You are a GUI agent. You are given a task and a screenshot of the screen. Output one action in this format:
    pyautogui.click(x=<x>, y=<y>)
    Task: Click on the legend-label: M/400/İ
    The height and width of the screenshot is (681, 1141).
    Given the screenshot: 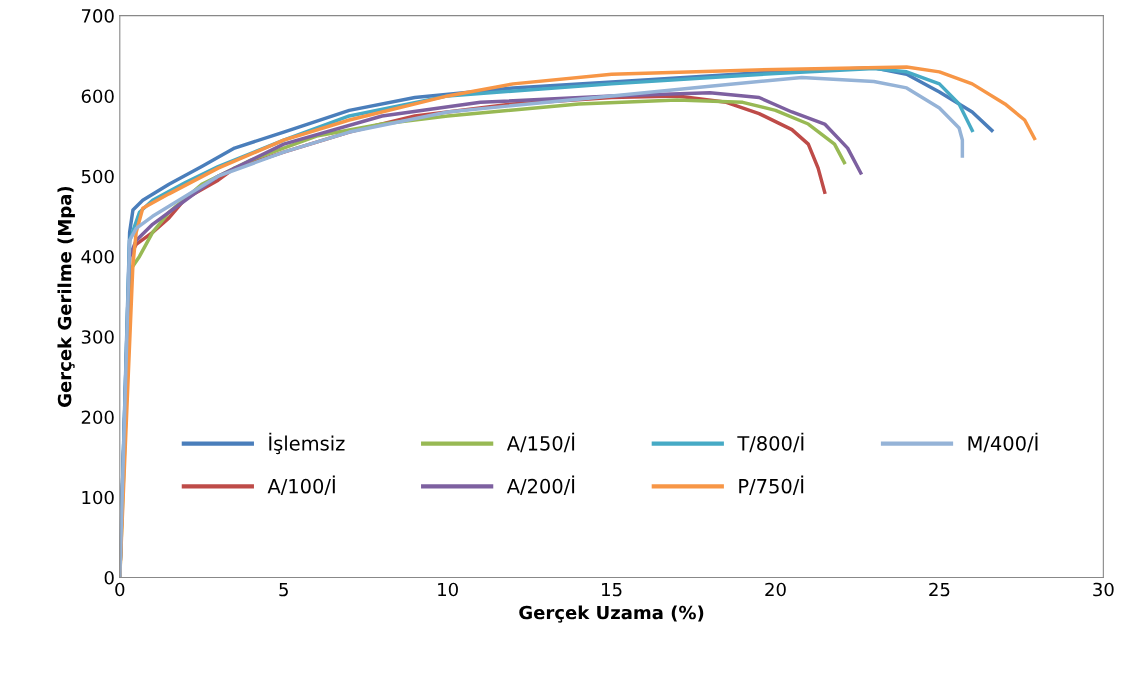 What is the action you would take?
    pyautogui.click(x=1003, y=442)
    